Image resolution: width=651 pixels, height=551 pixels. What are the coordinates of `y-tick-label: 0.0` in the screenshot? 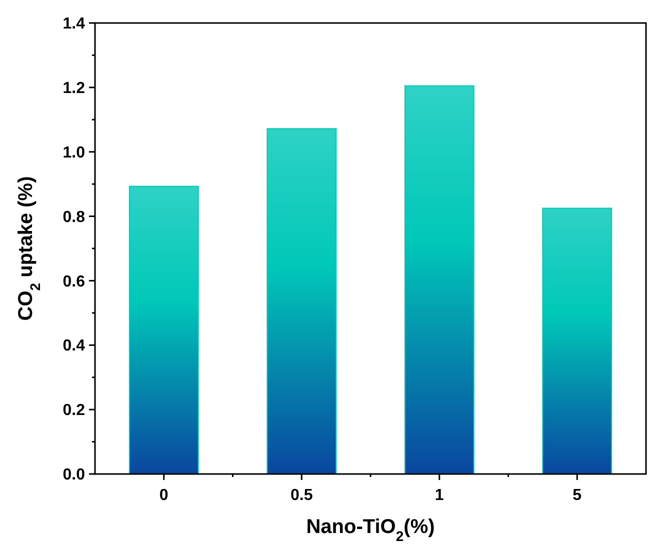 It's located at (74, 475).